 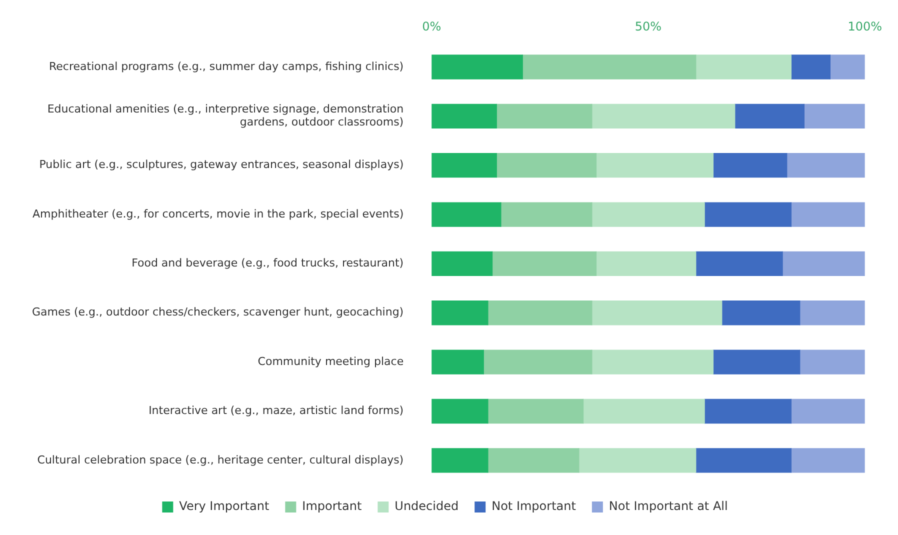 I want to click on x-tick-label: 100%, so click(x=865, y=26).